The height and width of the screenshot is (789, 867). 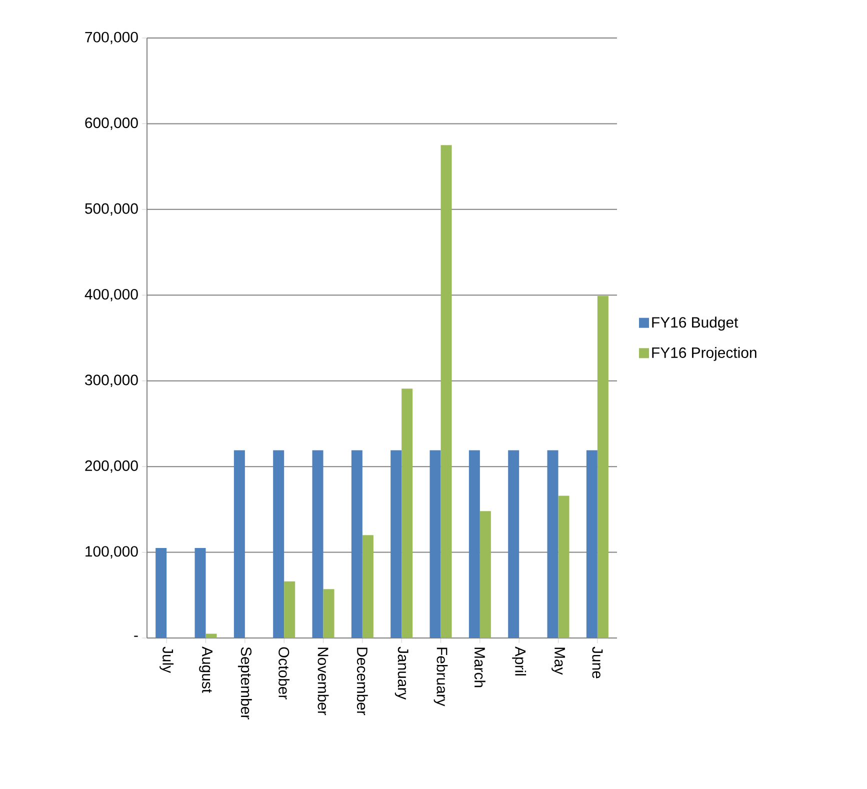 What do you see at coordinates (111, 209) in the screenshot?
I see `y-tick-label: 500,000` at bounding box center [111, 209].